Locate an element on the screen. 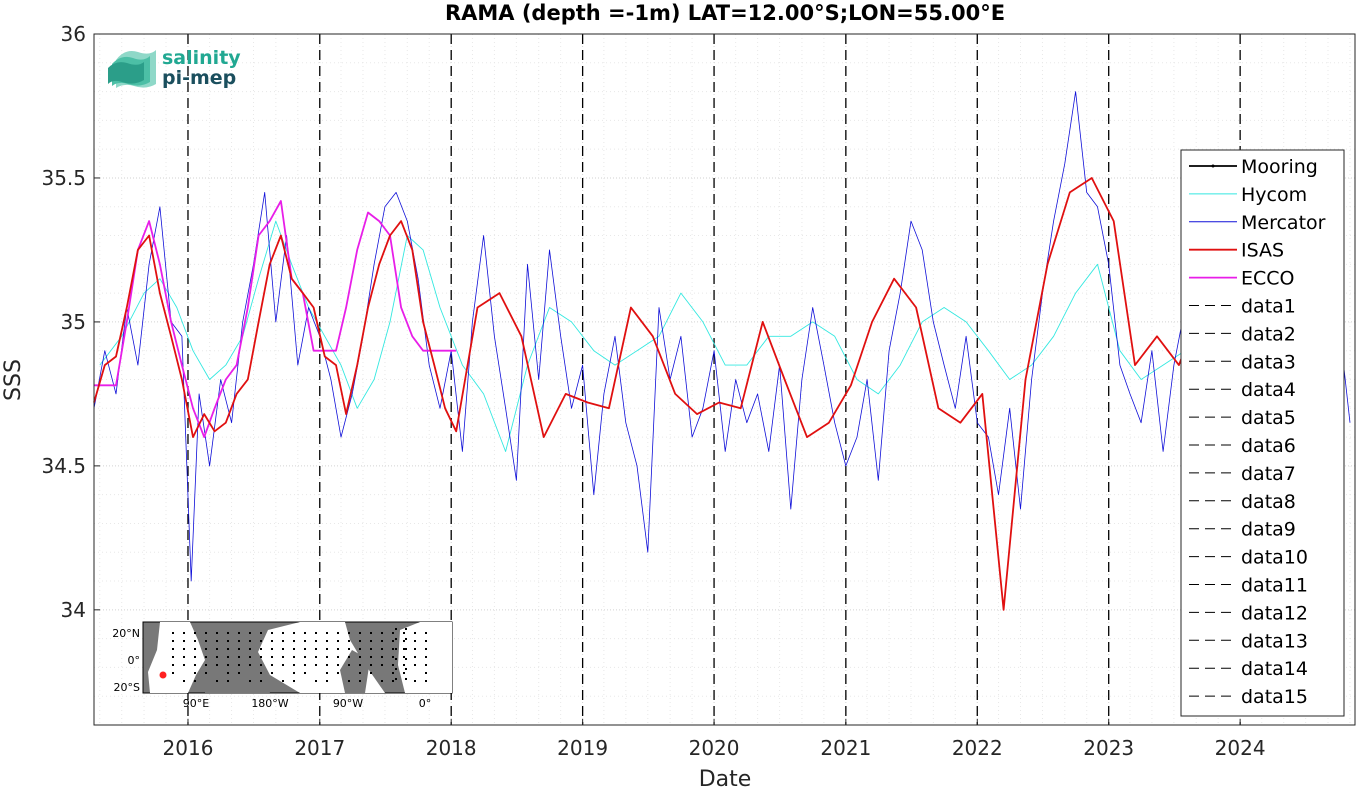 This screenshot has width=1358, height=790. legend-data4-label: data4 is located at coordinates (1268, 390).